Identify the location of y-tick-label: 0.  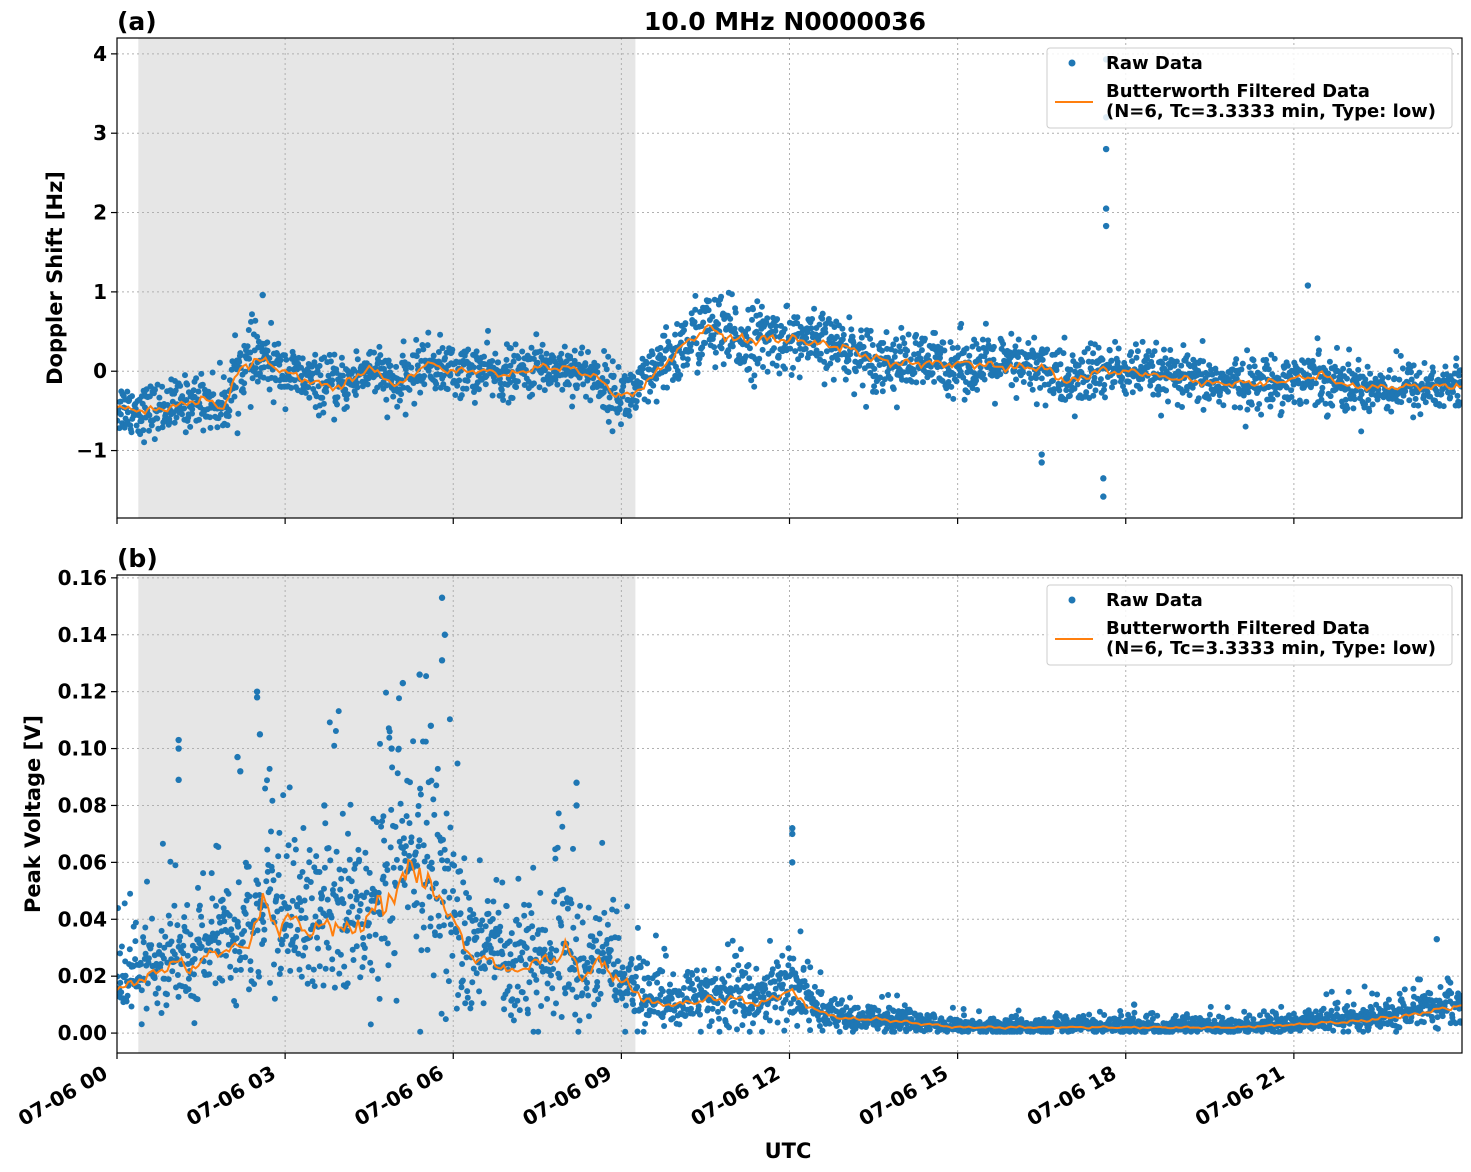
(100, 371).